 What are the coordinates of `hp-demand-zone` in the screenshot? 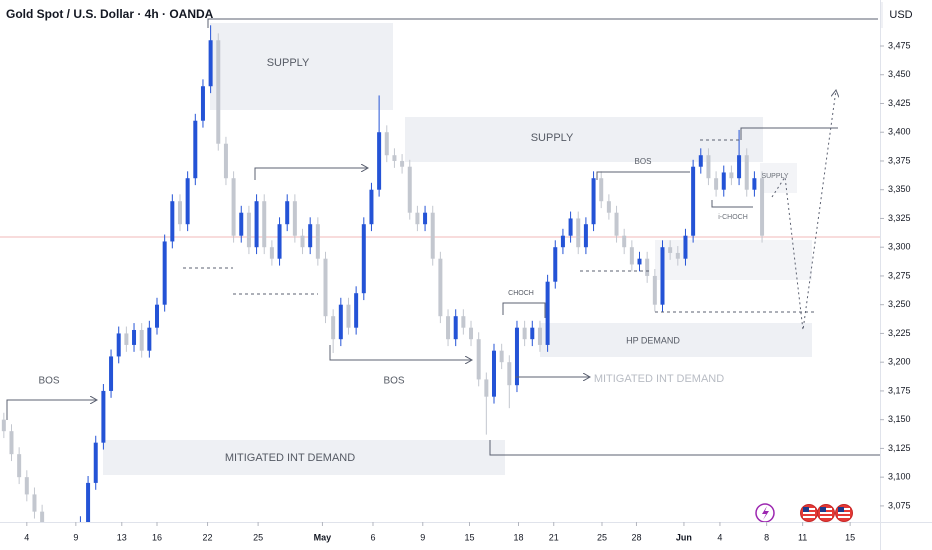 It's located at (676, 340).